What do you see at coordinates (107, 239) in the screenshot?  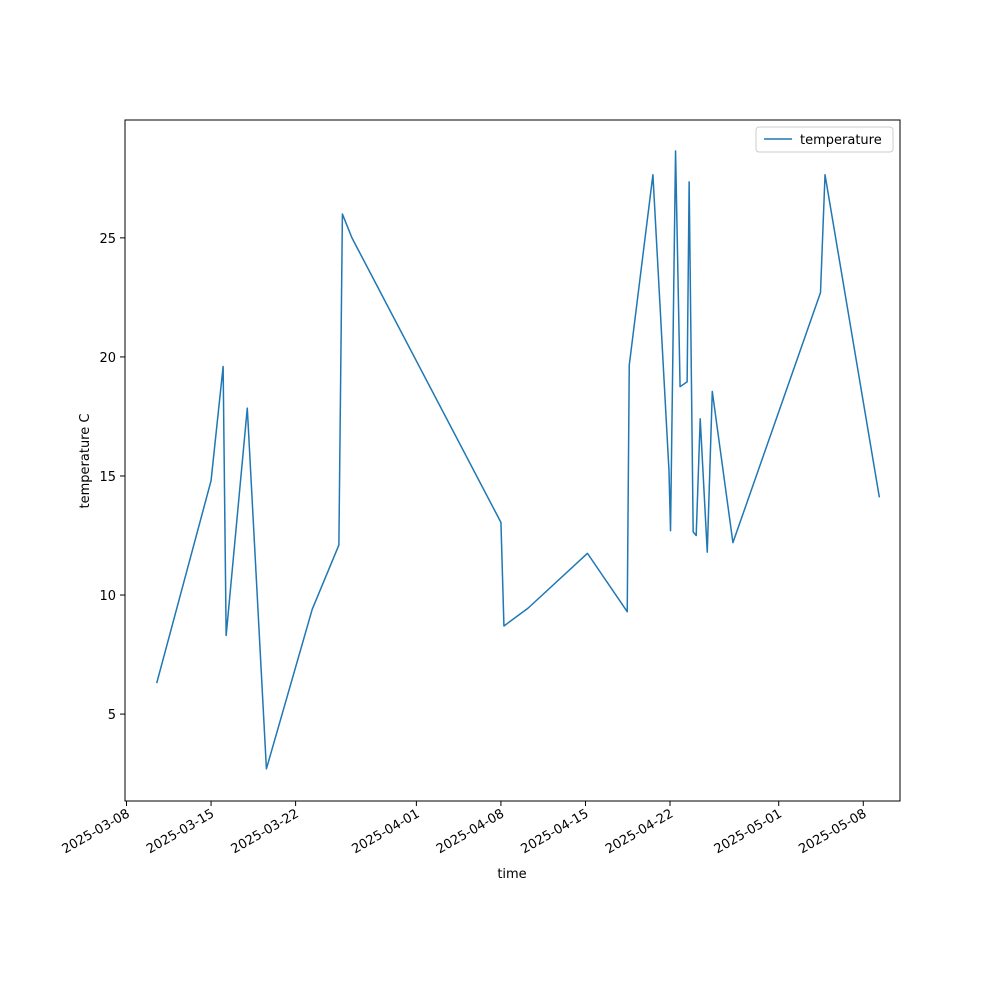 I see `y-tick-label: 25` at bounding box center [107, 239].